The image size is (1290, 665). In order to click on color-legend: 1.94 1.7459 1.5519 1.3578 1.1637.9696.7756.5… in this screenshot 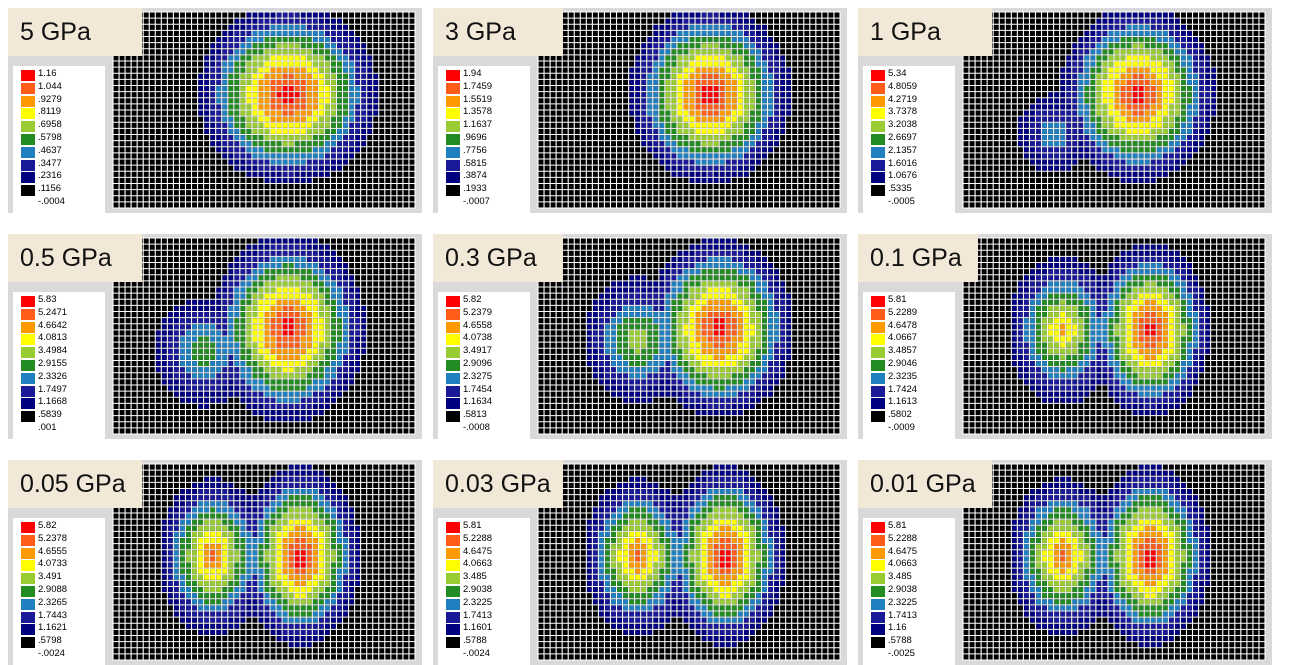, I will do `click(484, 139)`.